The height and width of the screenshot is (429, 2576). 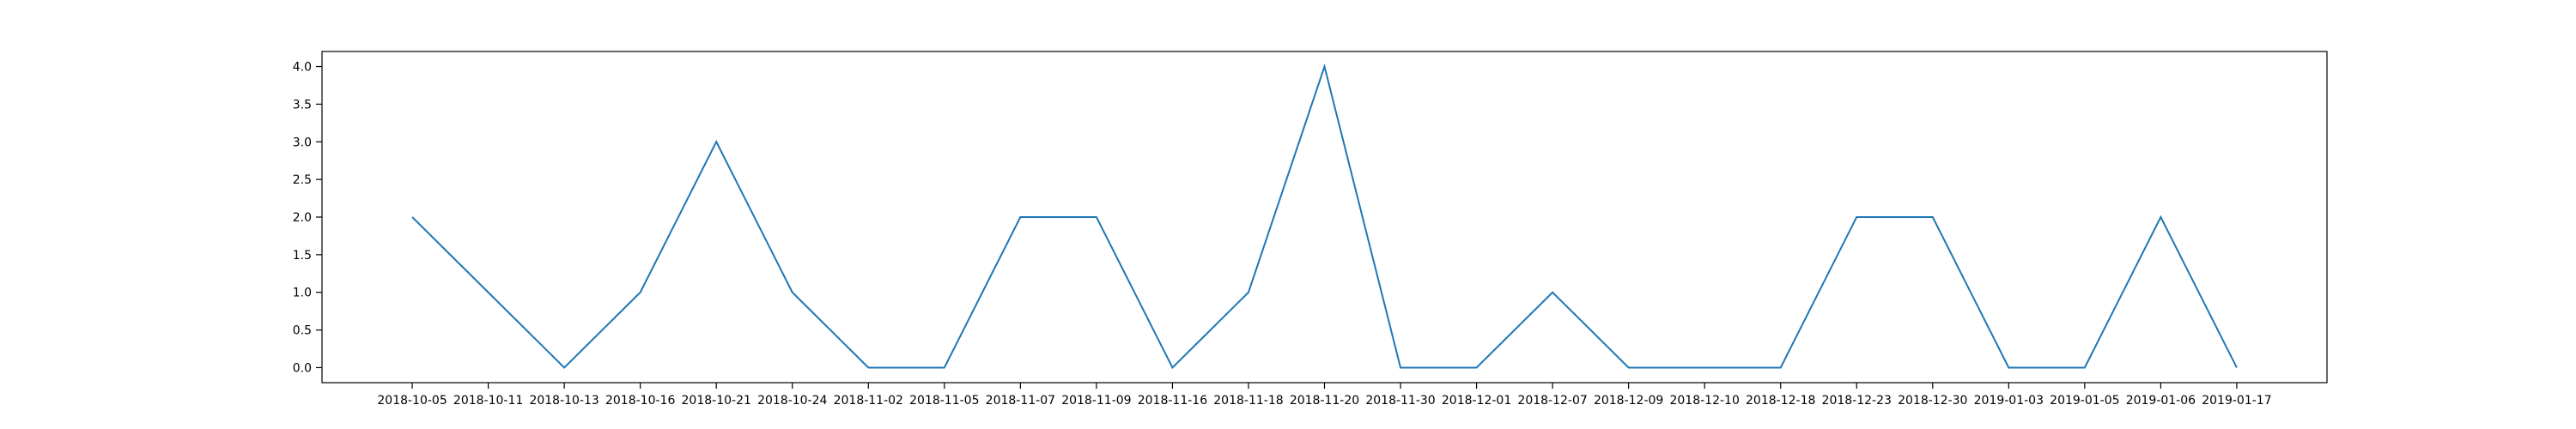 I want to click on y-axis-ticks: 0.0 0.5 1.0 1.5 2.0 2.5 3.0 3.5 4.0, so click(x=307, y=218).